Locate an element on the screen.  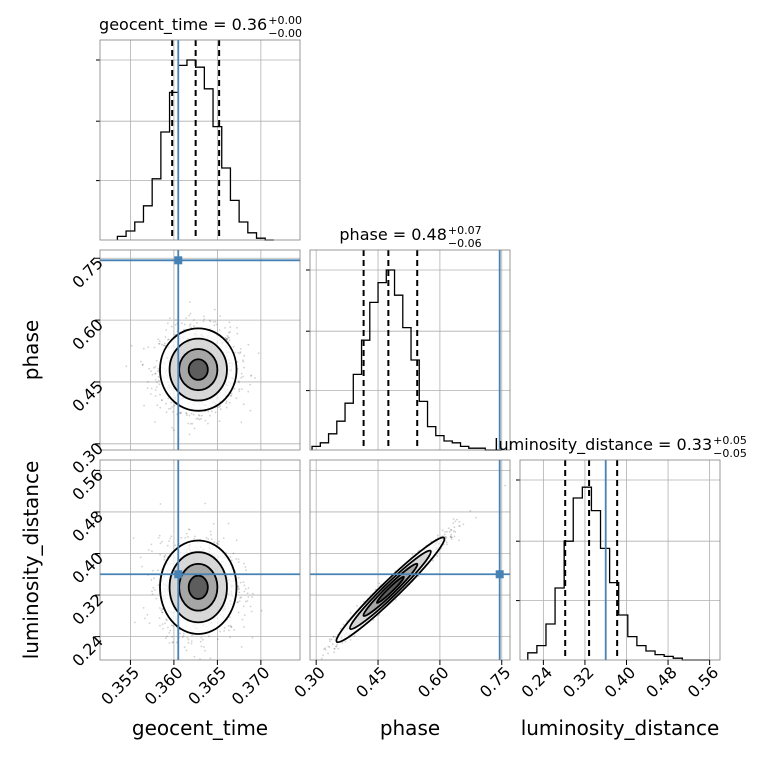
hist-panel-luminosity_distance: luminosity_distance = 0.33 +0.05−0.05 is located at coordinates (620, 547).